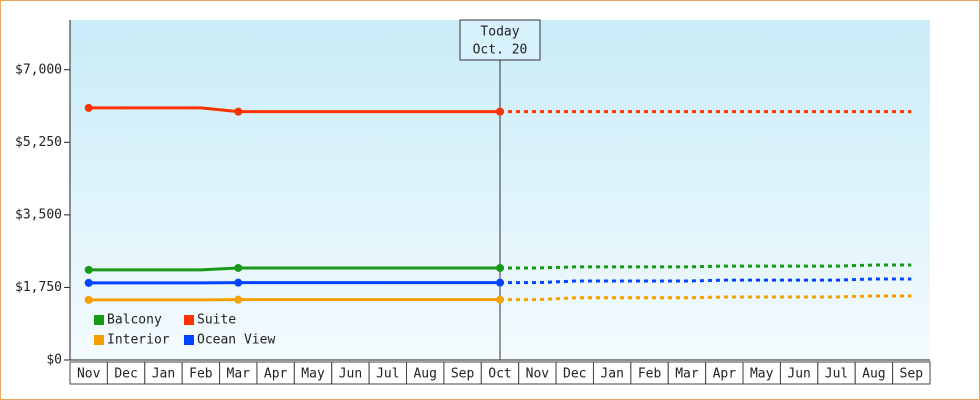 The height and width of the screenshot is (400, 980). Describe the element at coordinates (236, 340) in the screenshot. I see `legend-label: Ocean View` at that location.